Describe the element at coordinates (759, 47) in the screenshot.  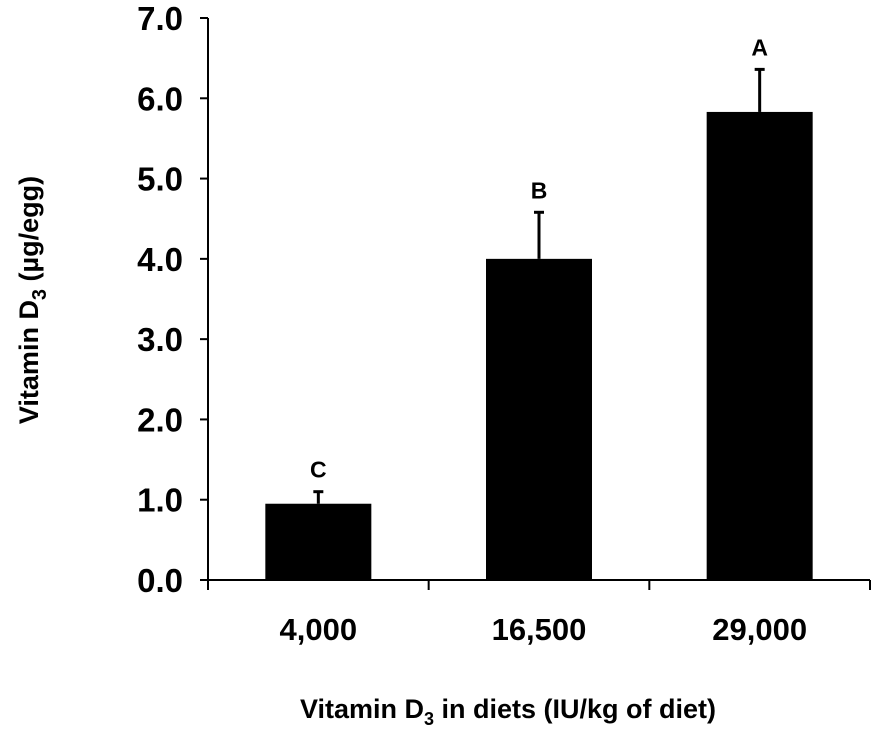
I see `significance-label: A` at that location.